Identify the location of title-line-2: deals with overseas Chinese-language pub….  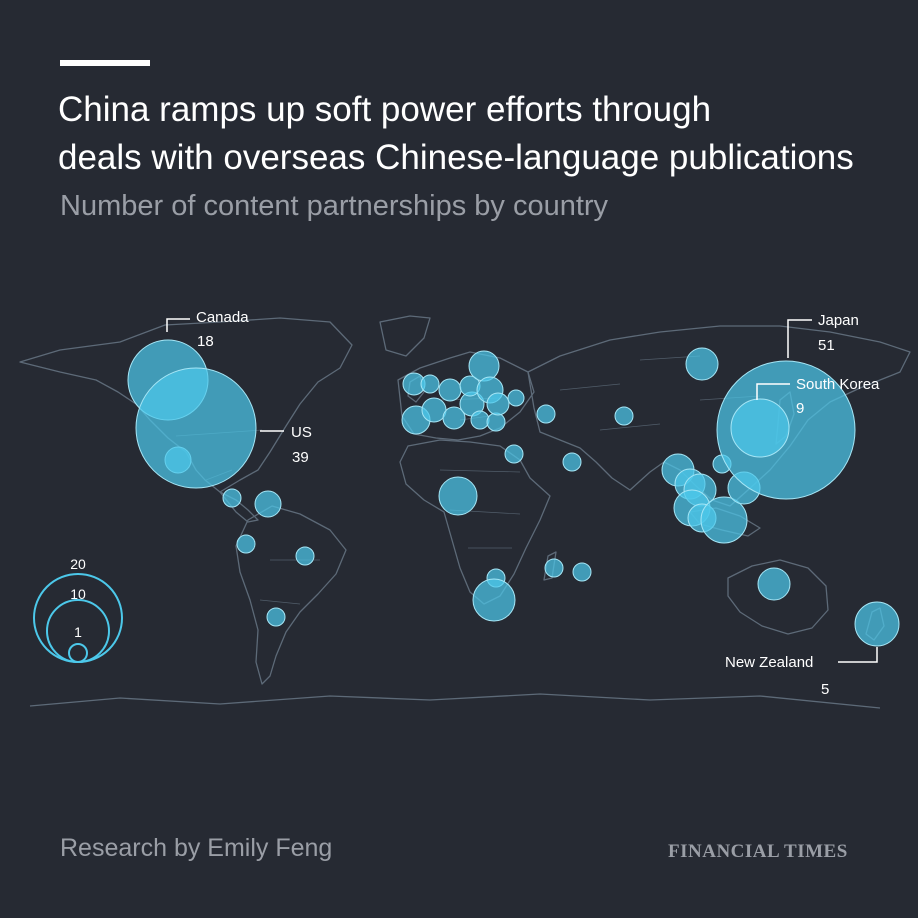
(456, 157).